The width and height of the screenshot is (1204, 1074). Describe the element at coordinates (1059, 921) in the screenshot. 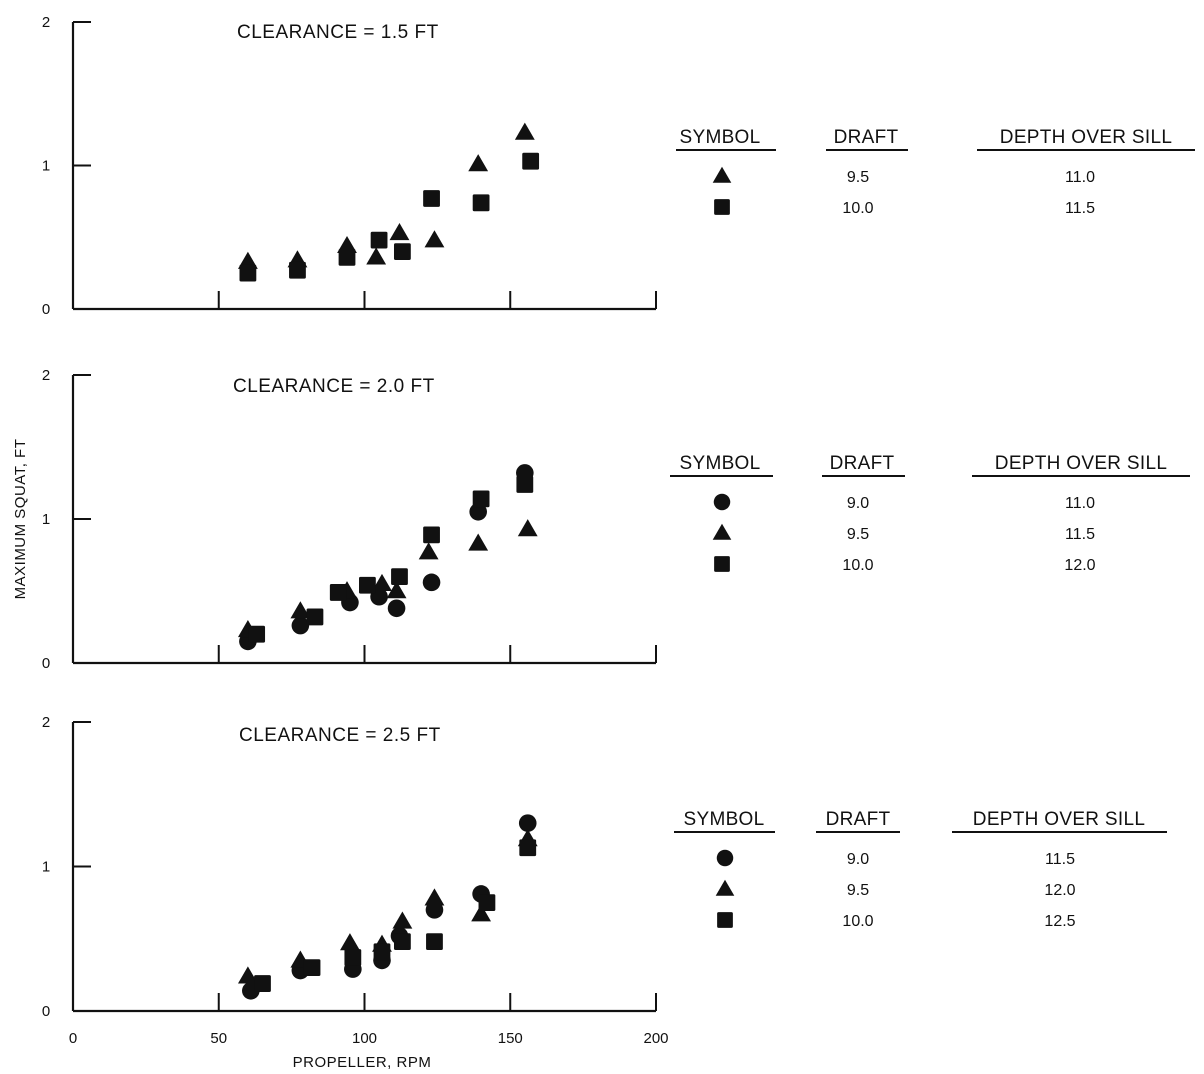

I see `legend-depth-value: 12.5` at that location.